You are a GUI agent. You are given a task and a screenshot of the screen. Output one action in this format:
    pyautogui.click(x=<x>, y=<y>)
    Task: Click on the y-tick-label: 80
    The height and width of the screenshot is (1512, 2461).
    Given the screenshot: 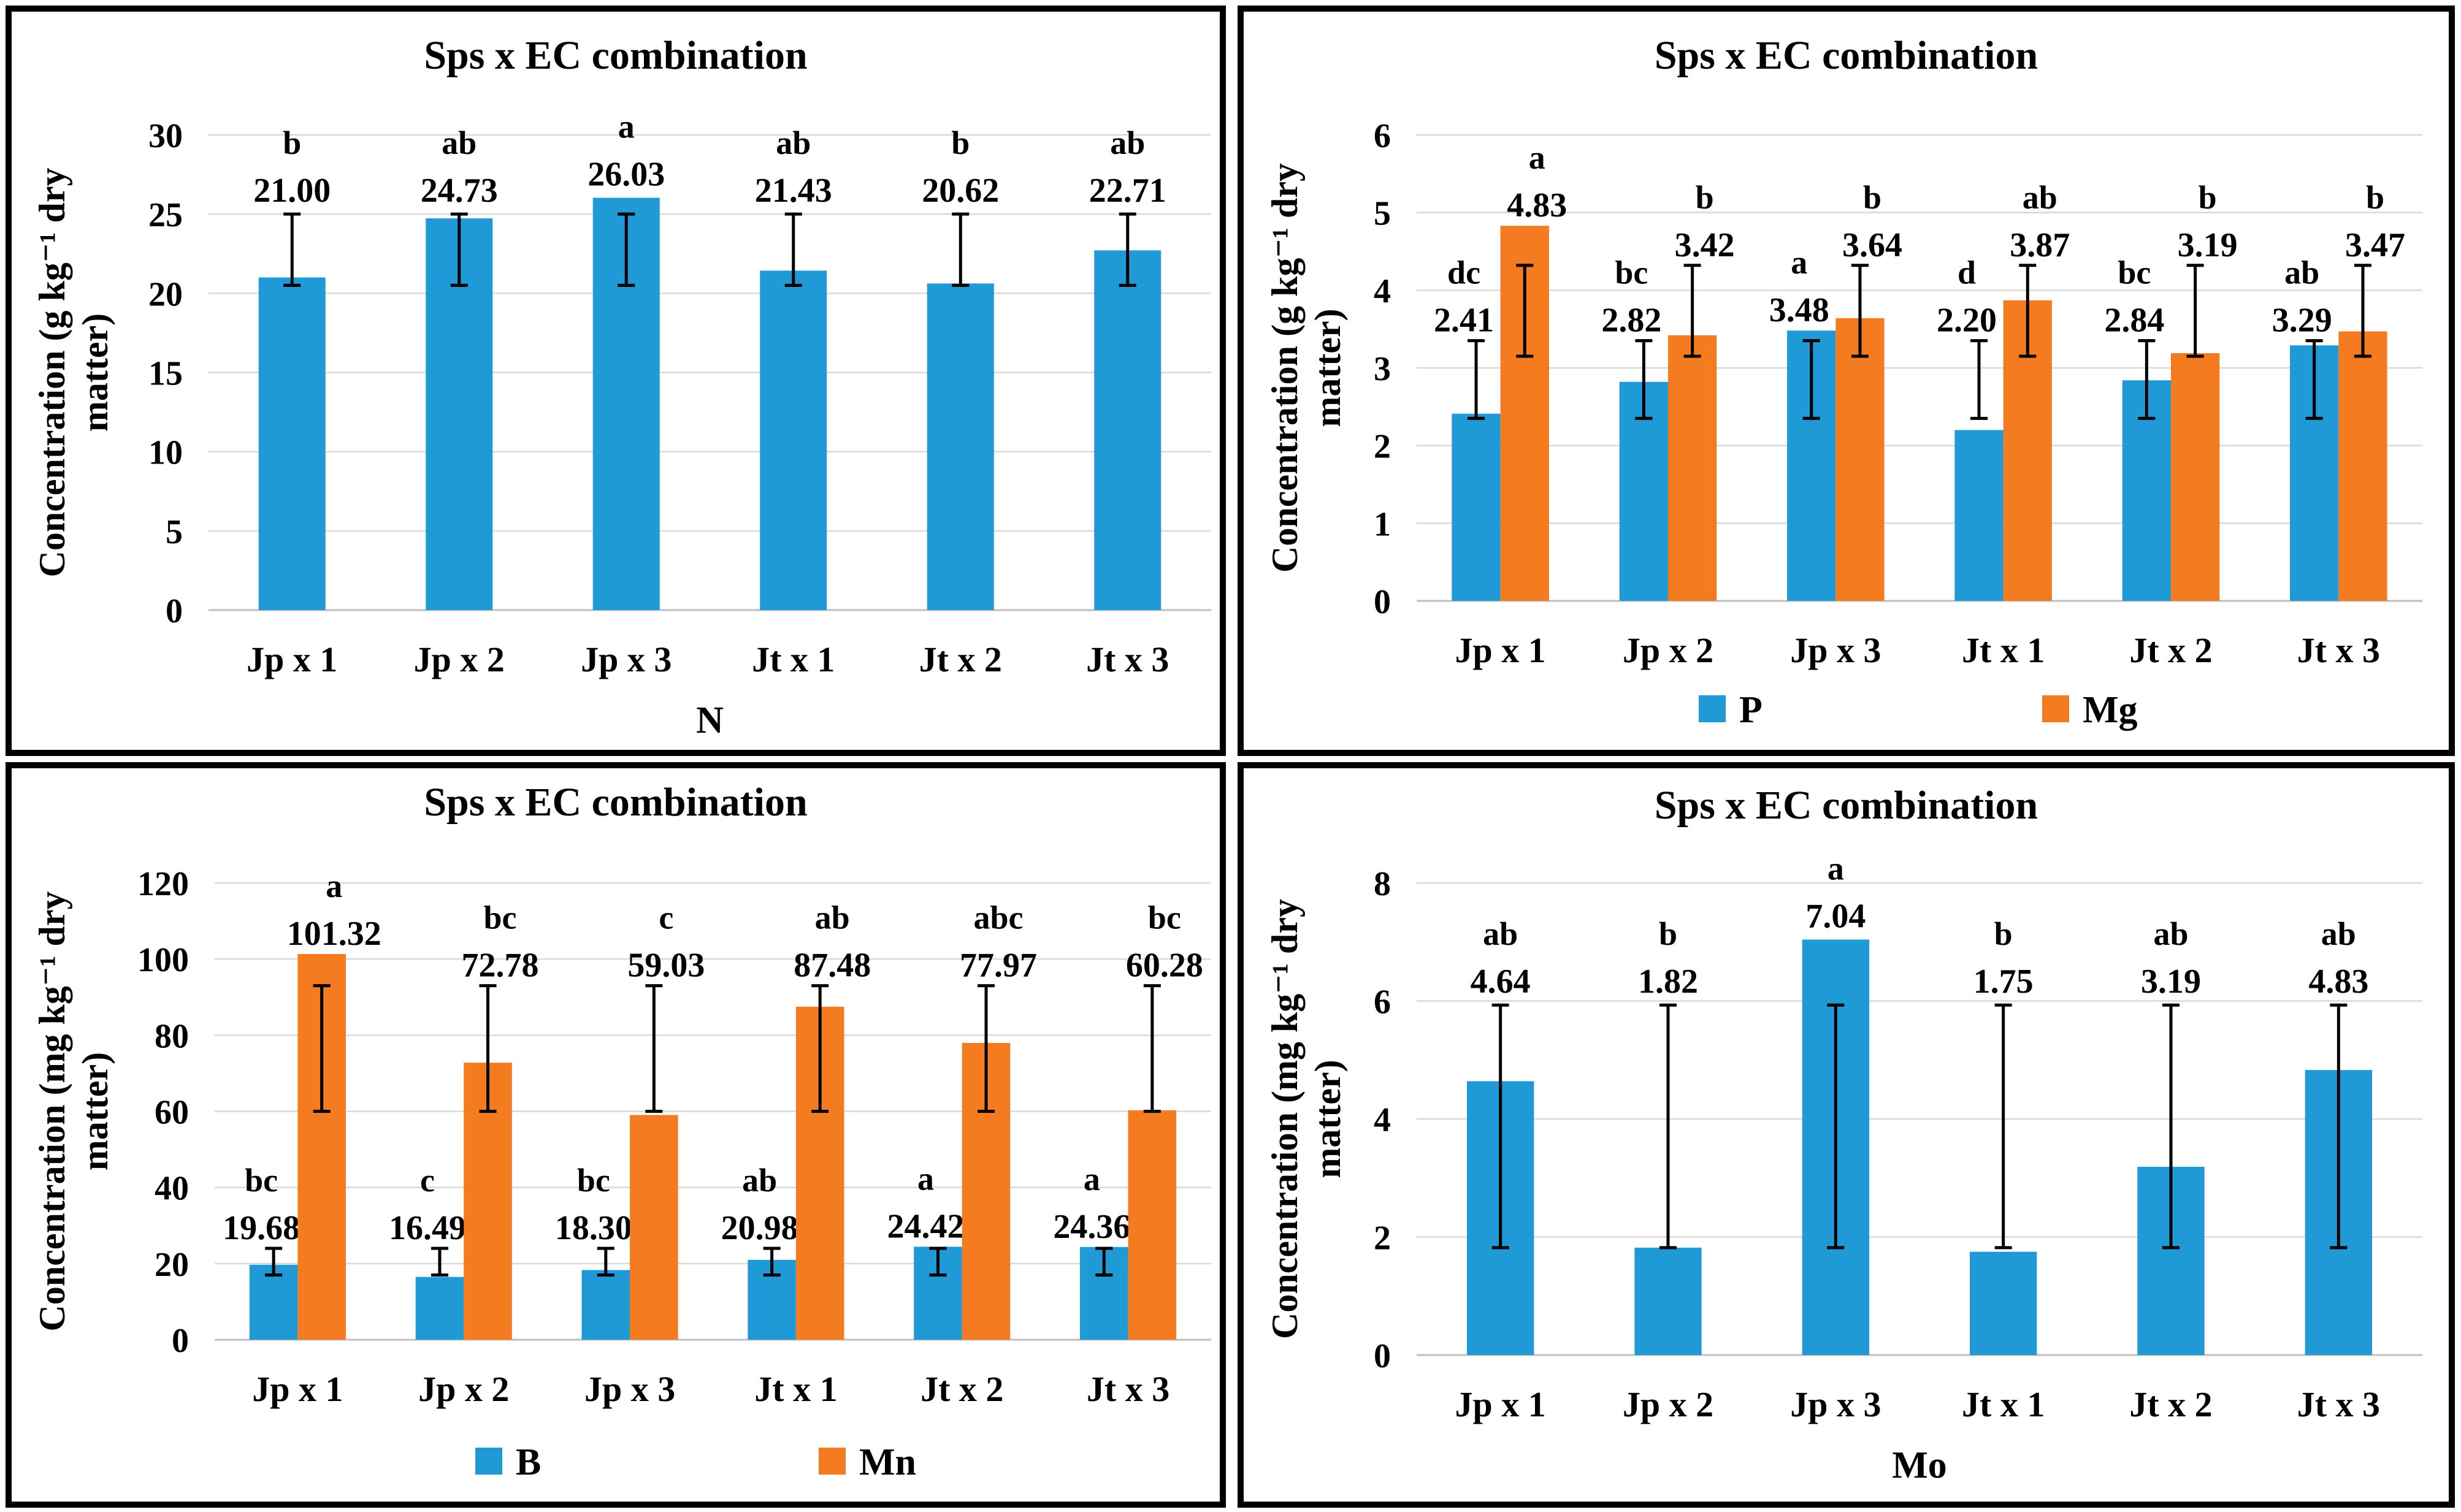 What is the action you would take?
    pyautogui.click(x=172, y=1036)
    